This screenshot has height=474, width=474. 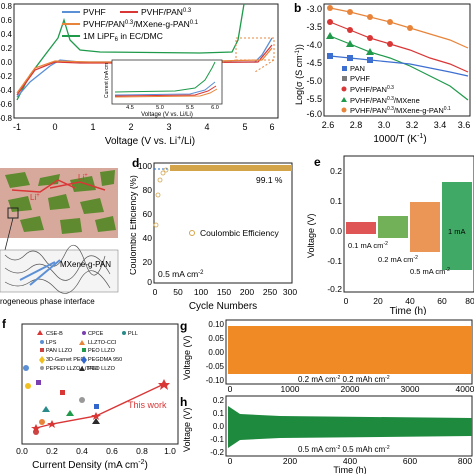 What do you see at coordinates (350, 350) in the screenshot?
I see `panel-g-band` at bounding box center [350, 350].